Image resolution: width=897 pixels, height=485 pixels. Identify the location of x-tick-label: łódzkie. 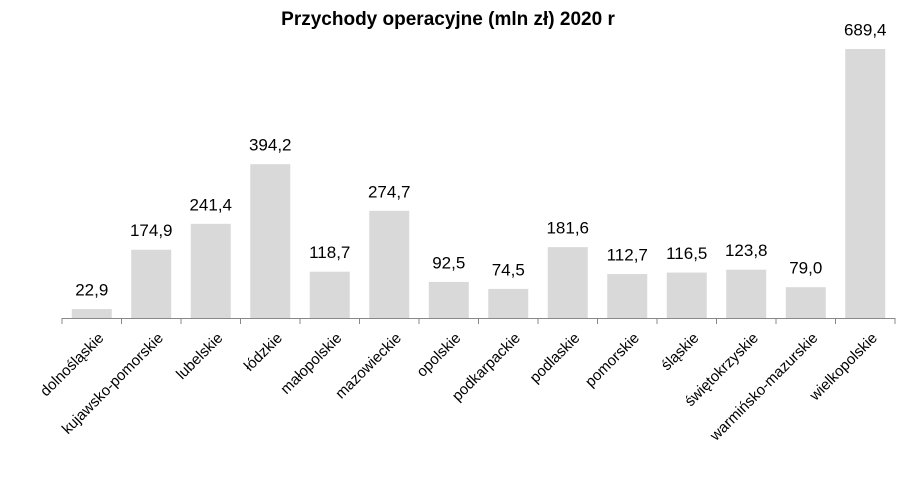
(263, 352).